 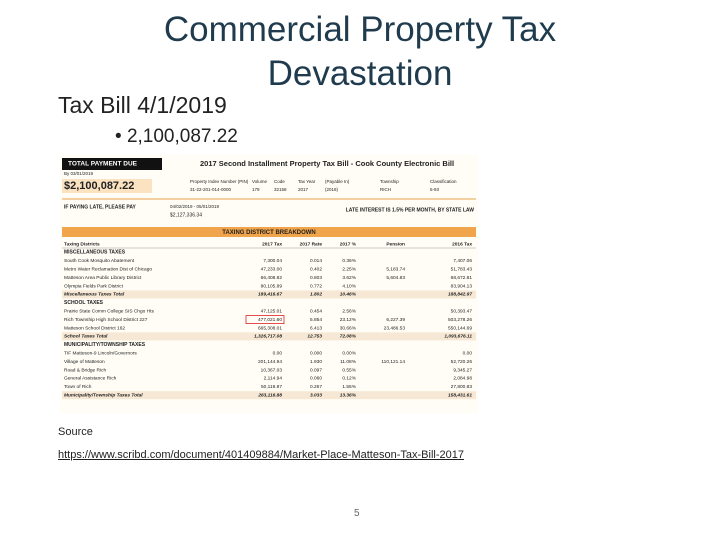 What do you see at coordinates (79, 173) in the screenshot?
I see `due-by: By 03/01/2019` at bounding box center [79, 173].